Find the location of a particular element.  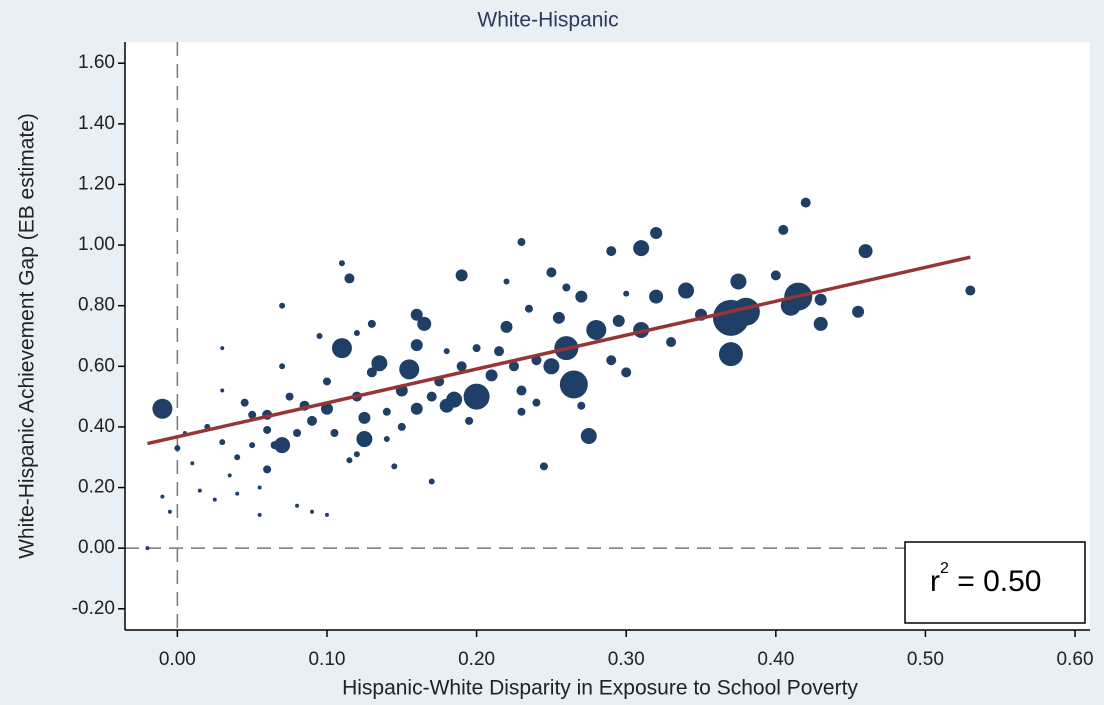

y-tick-label: 0.40 is located at coordinates (96, 426).